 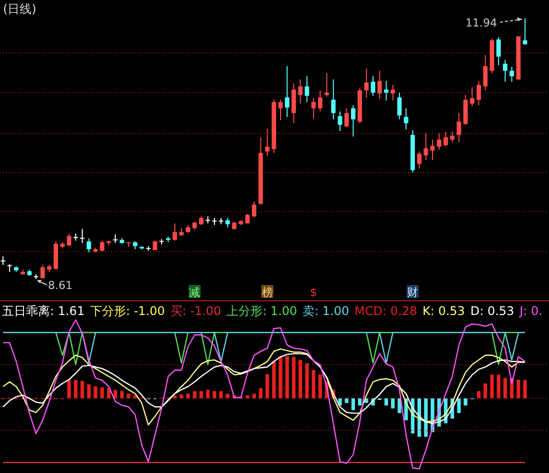 I want to click on text: K: 0.53, so click(x=443, y=311).